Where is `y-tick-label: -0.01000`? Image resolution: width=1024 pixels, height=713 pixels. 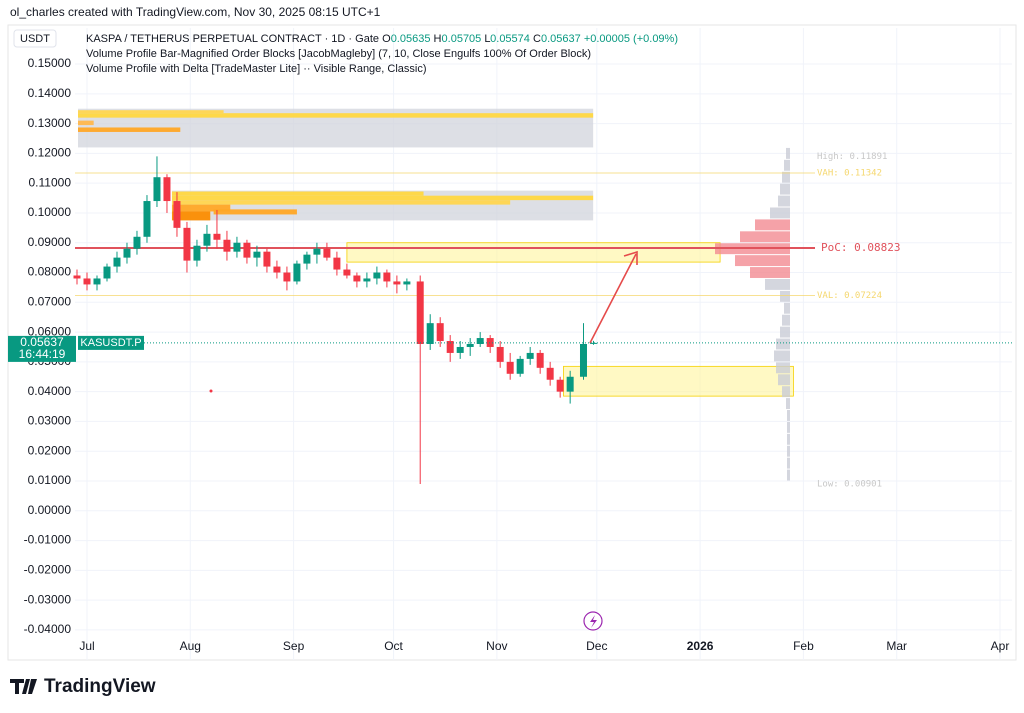
y-tick-label: -0.01000 is located at coordinates (48, 540).